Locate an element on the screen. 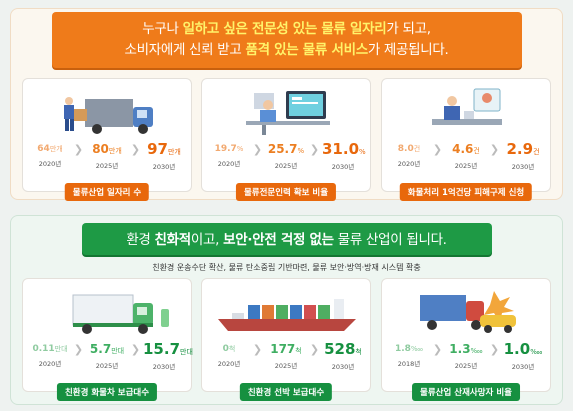 The width and height of the screenshot is (573, 411). bottom-banner-line: 환경 친화적이고, 보안·안전 걱정 없는 물류 산업이 됩니다. is located at coordinates (286, 240).